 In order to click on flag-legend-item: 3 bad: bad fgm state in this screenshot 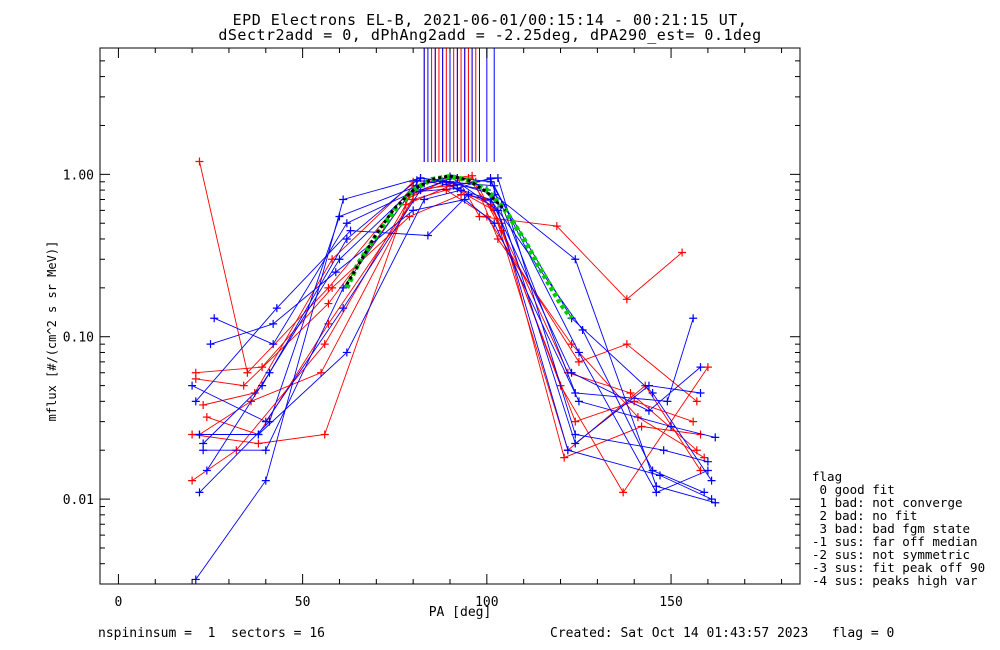, I will do `click(891, 528)`.